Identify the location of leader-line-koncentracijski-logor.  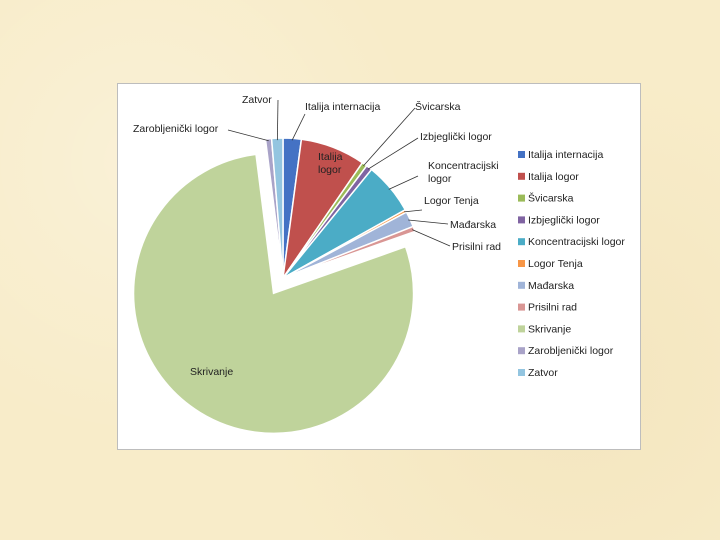
(403, 182).